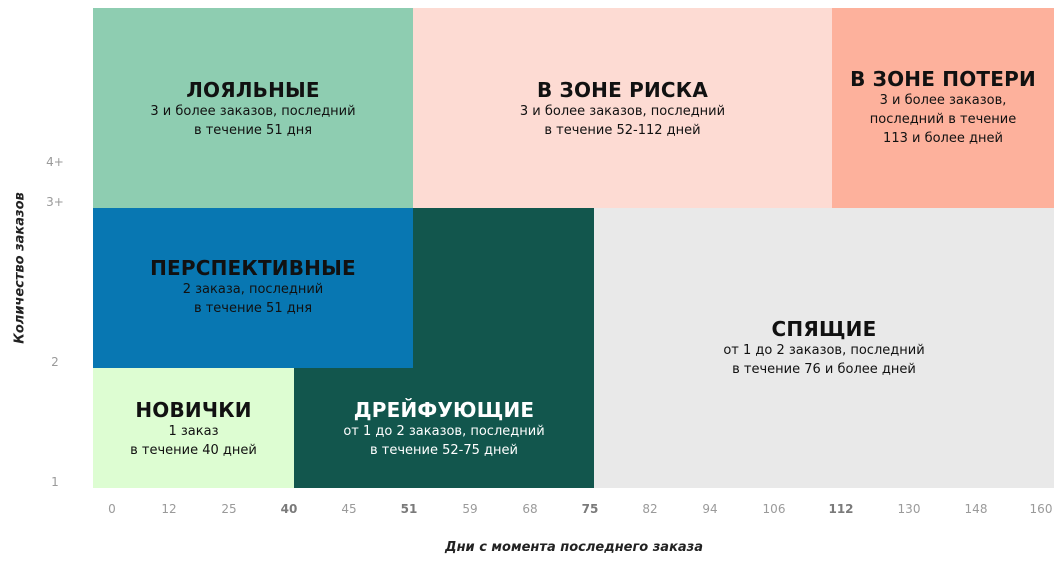  What do you see at coordinates (55, 482) in the screenshot?
I see `y-tick-1: 1` at bounding box center [55, 482].